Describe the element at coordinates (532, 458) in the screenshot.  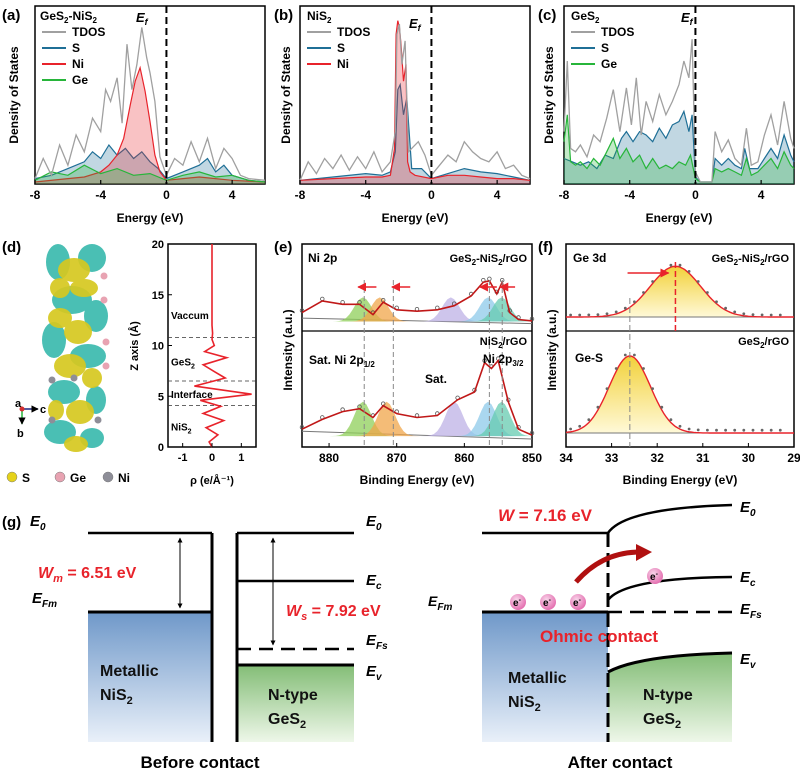
I see `xtick-label-e-850: 850` at that location.